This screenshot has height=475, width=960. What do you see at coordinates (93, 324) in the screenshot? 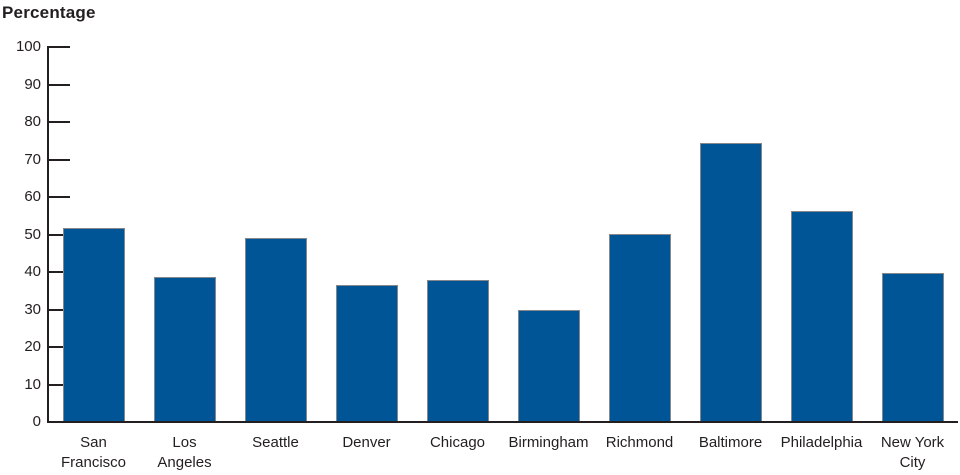
I see `bar-san-francisco` at bounding box center [93, 324].